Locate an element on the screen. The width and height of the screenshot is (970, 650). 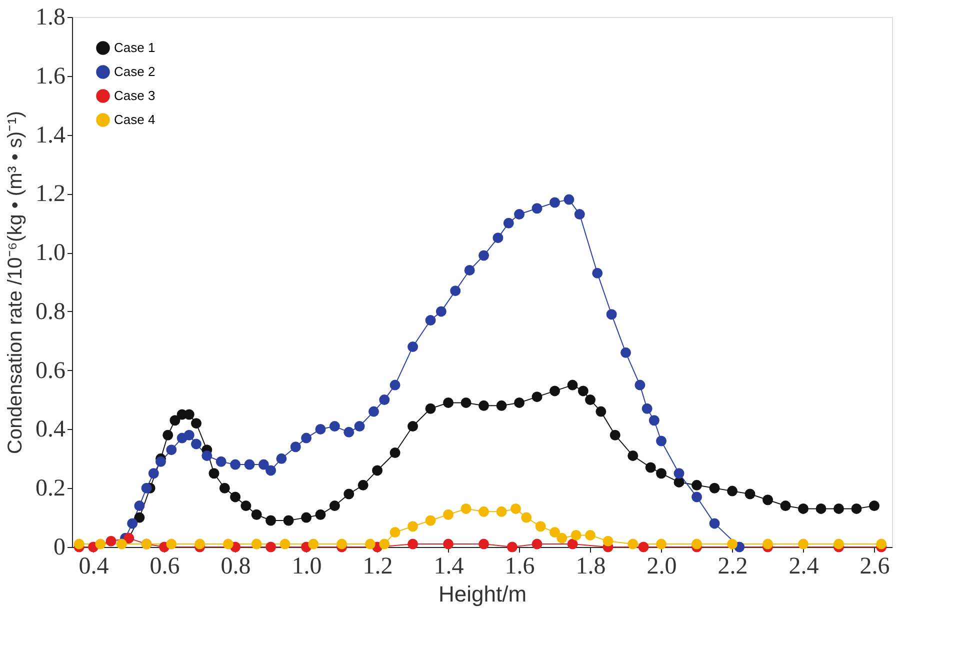
x-tick-label: 1.6 is located at coordinates (519, 567).